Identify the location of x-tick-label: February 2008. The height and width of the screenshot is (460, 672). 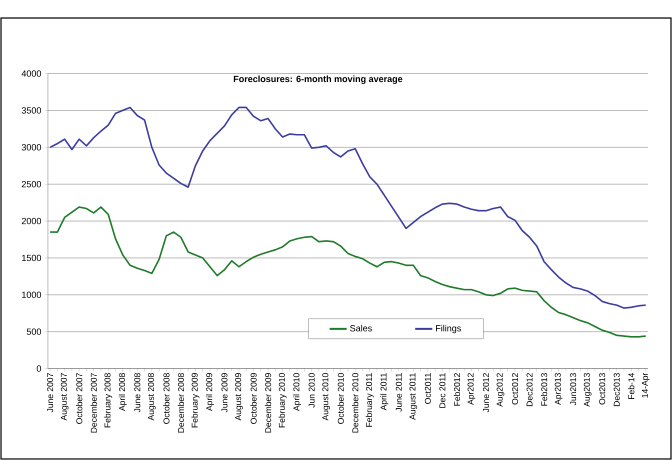
(108, 400).